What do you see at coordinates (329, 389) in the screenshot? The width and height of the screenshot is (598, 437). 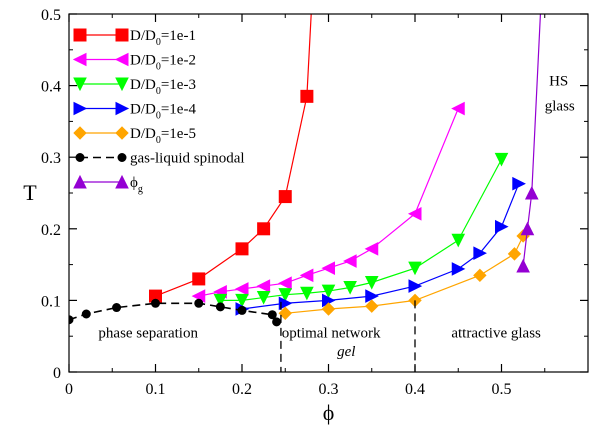 I see `x-tick-label-0-3: 0.3` at bounding box center [329, 389].